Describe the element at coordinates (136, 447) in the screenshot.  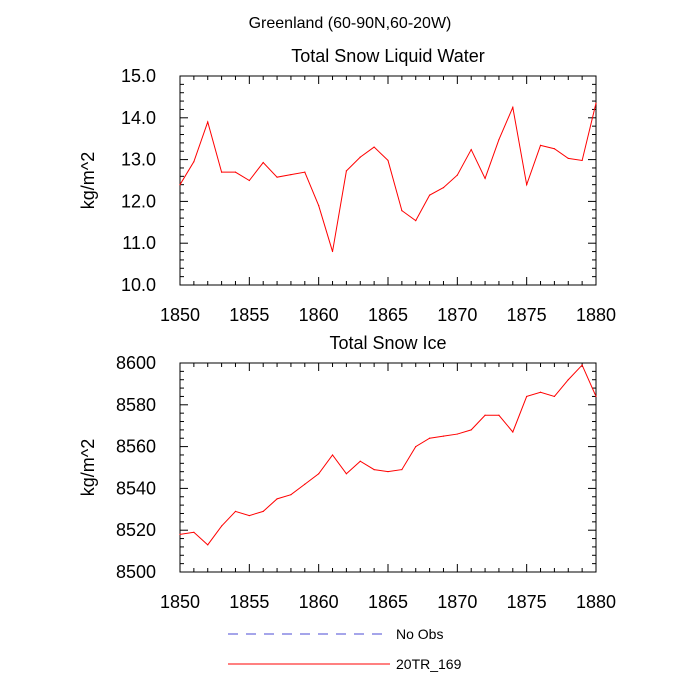
I see `y-tick-label: 8560` at that location.